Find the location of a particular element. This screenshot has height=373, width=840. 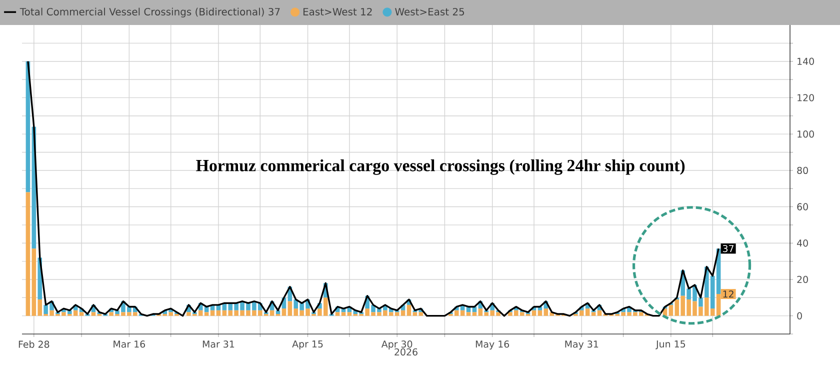

text: Hormuz commerical cargo vessel crossings (rolling 24hr ship count) is located at coordinates (440, 167).